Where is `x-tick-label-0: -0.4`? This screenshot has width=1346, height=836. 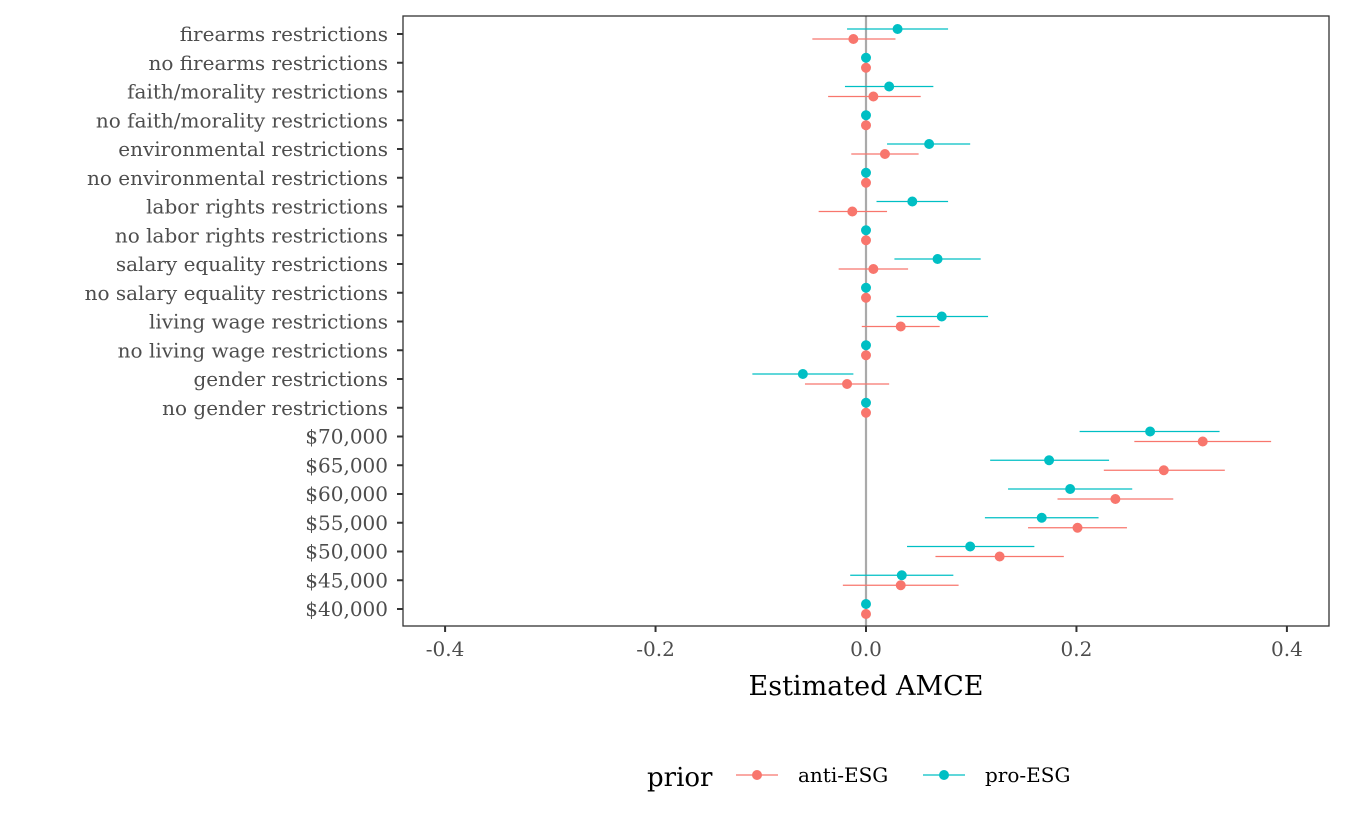
x-tick-label-0: -0.4 is located at coordinates (445, 649).